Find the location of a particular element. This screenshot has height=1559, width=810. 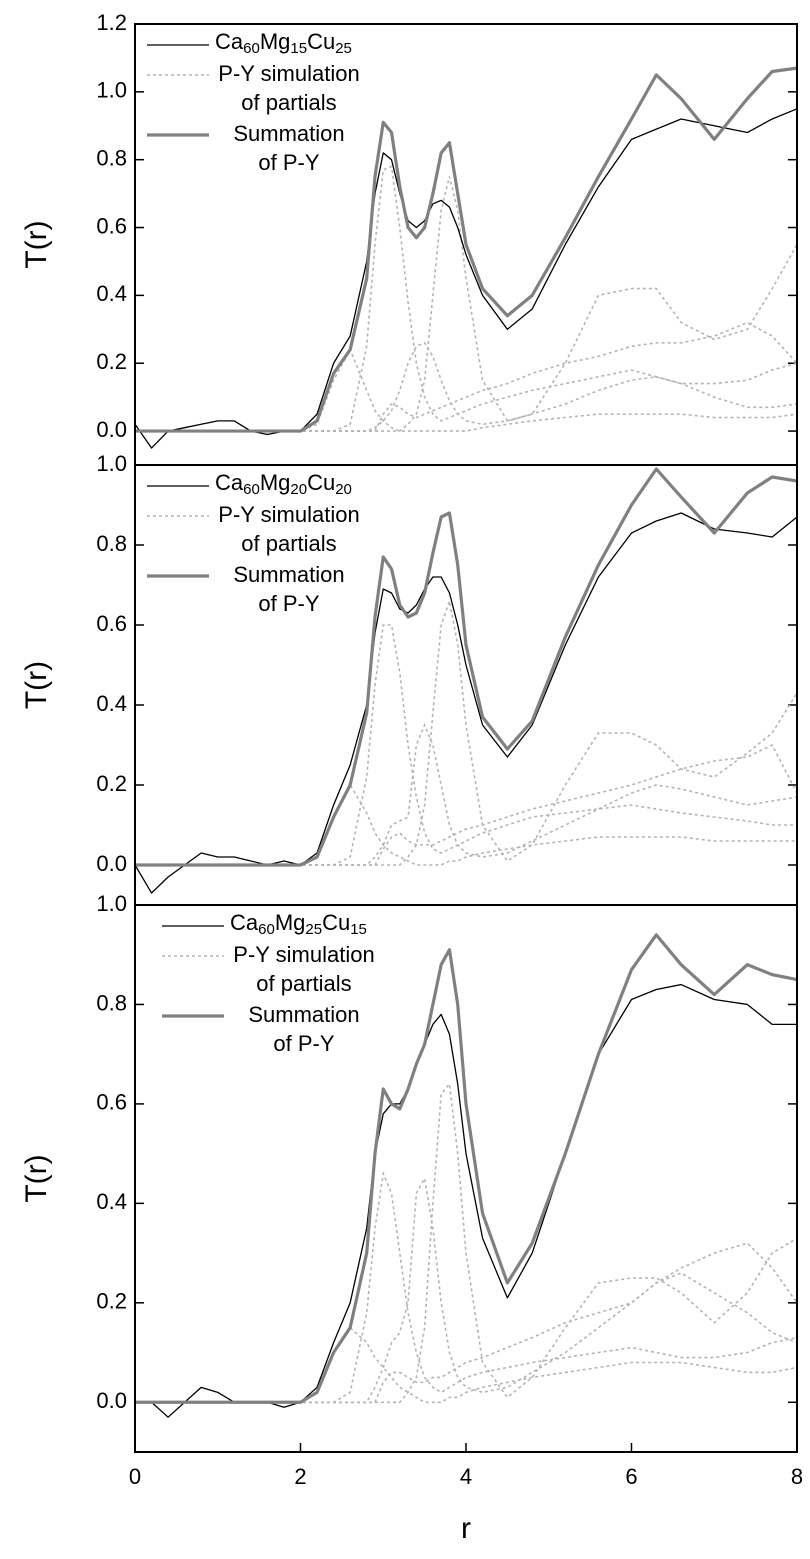

legend-label: Ca60Mg25Cu15 is located at coordinates (298, 924).